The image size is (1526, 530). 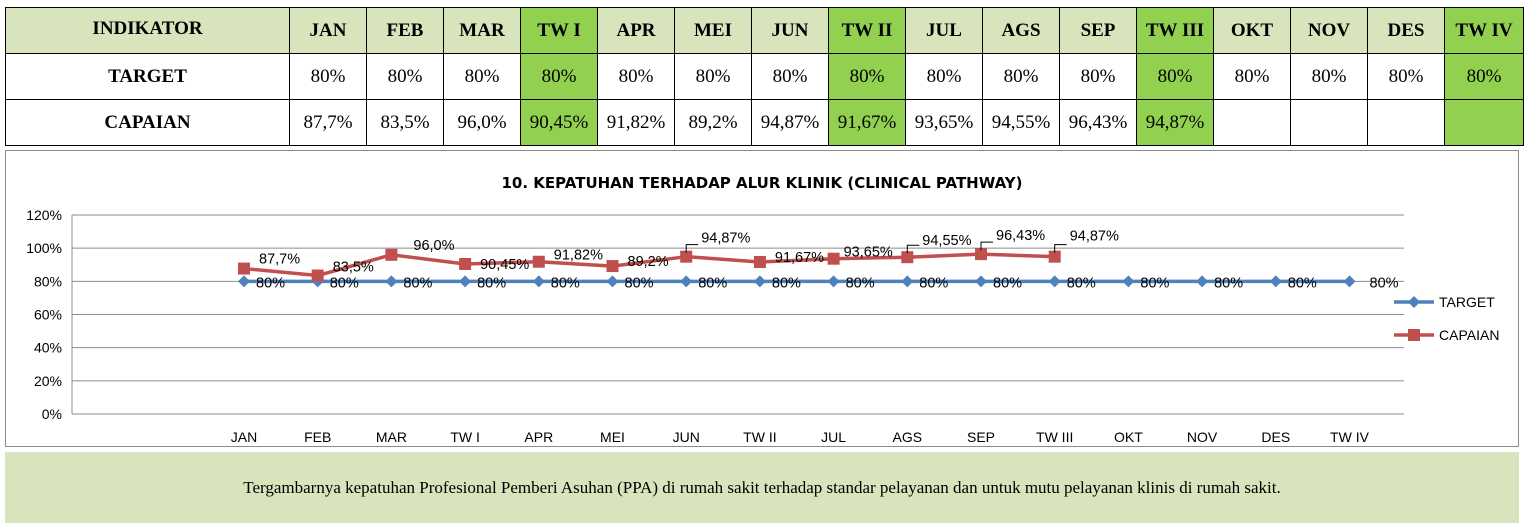 I want to click on x-tick-label: MAR, so click(x=391, y=437).